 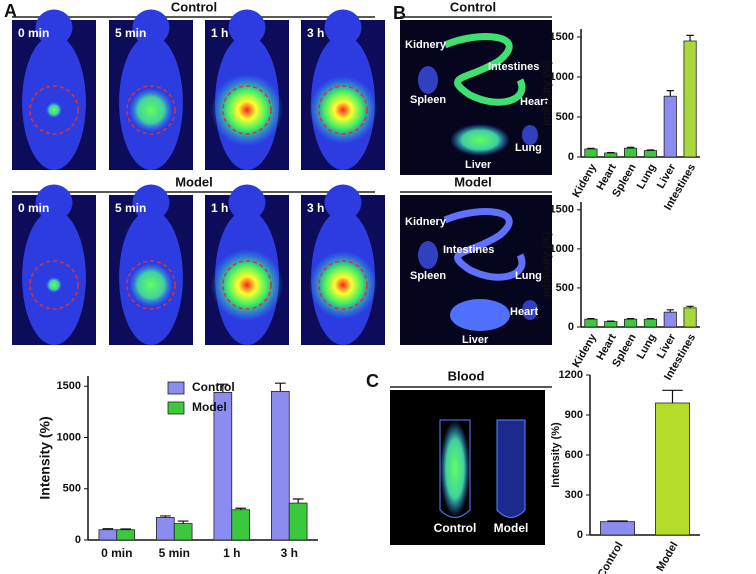 What do you see at coordinates (511, 528) in the screenshot?
I see `tube-label: Model` at bounding box center [511, 528].